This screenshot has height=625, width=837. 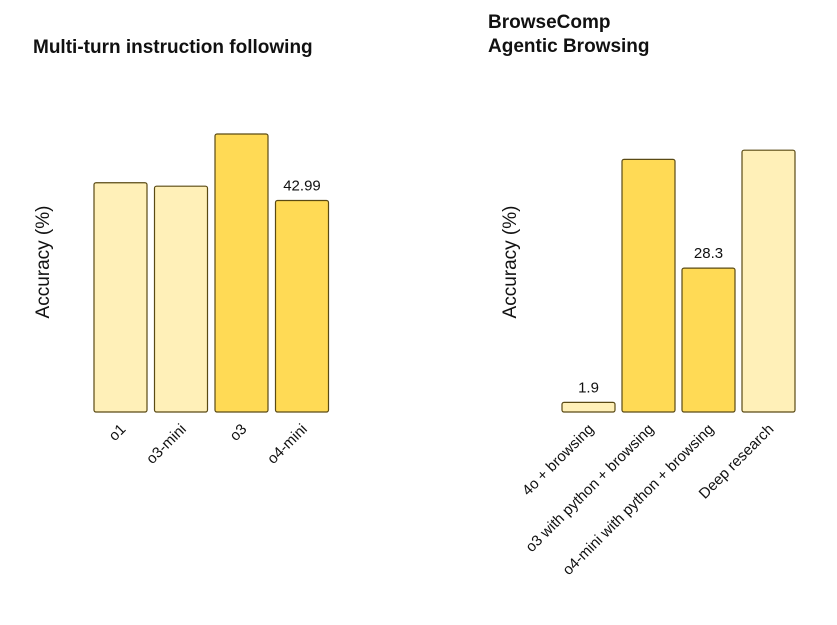 What do you see at coordinates (569, 35) in the screenshot?
I see `chart2-title: BrowseComp Agentic Browsing` at bounding box center [569, 35].